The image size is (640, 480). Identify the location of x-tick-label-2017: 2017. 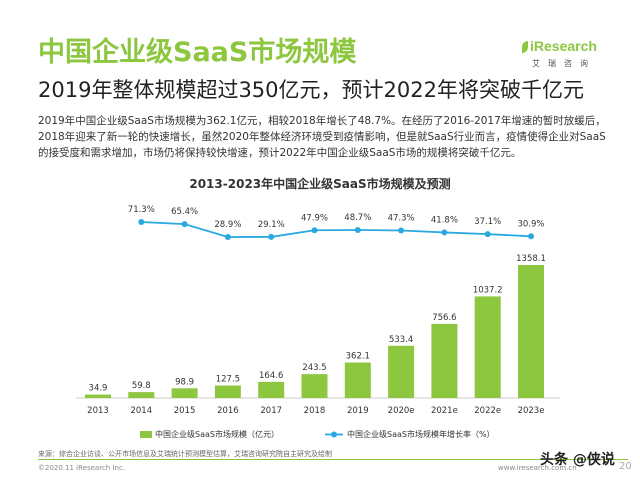
(271, 411).